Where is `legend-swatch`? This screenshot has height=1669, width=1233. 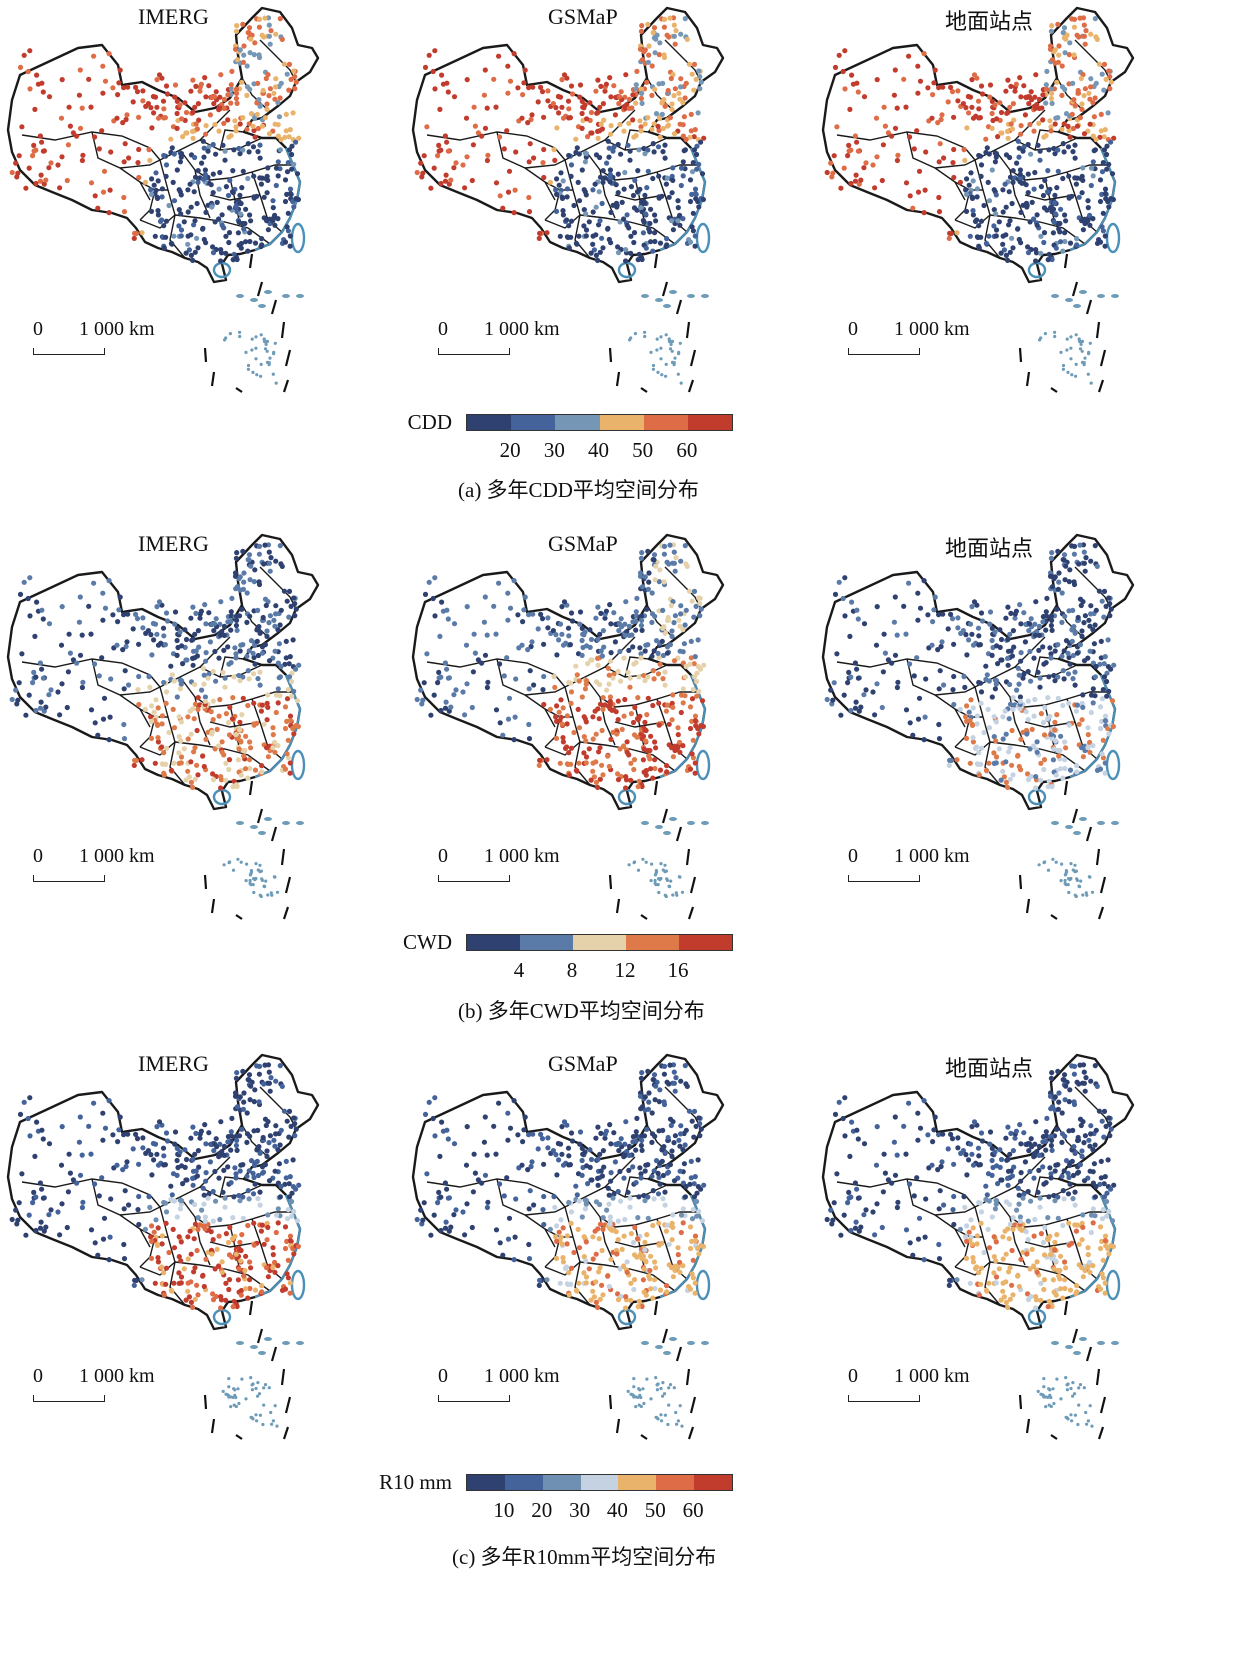 legend-swatch is located at coordinates (621, 422).